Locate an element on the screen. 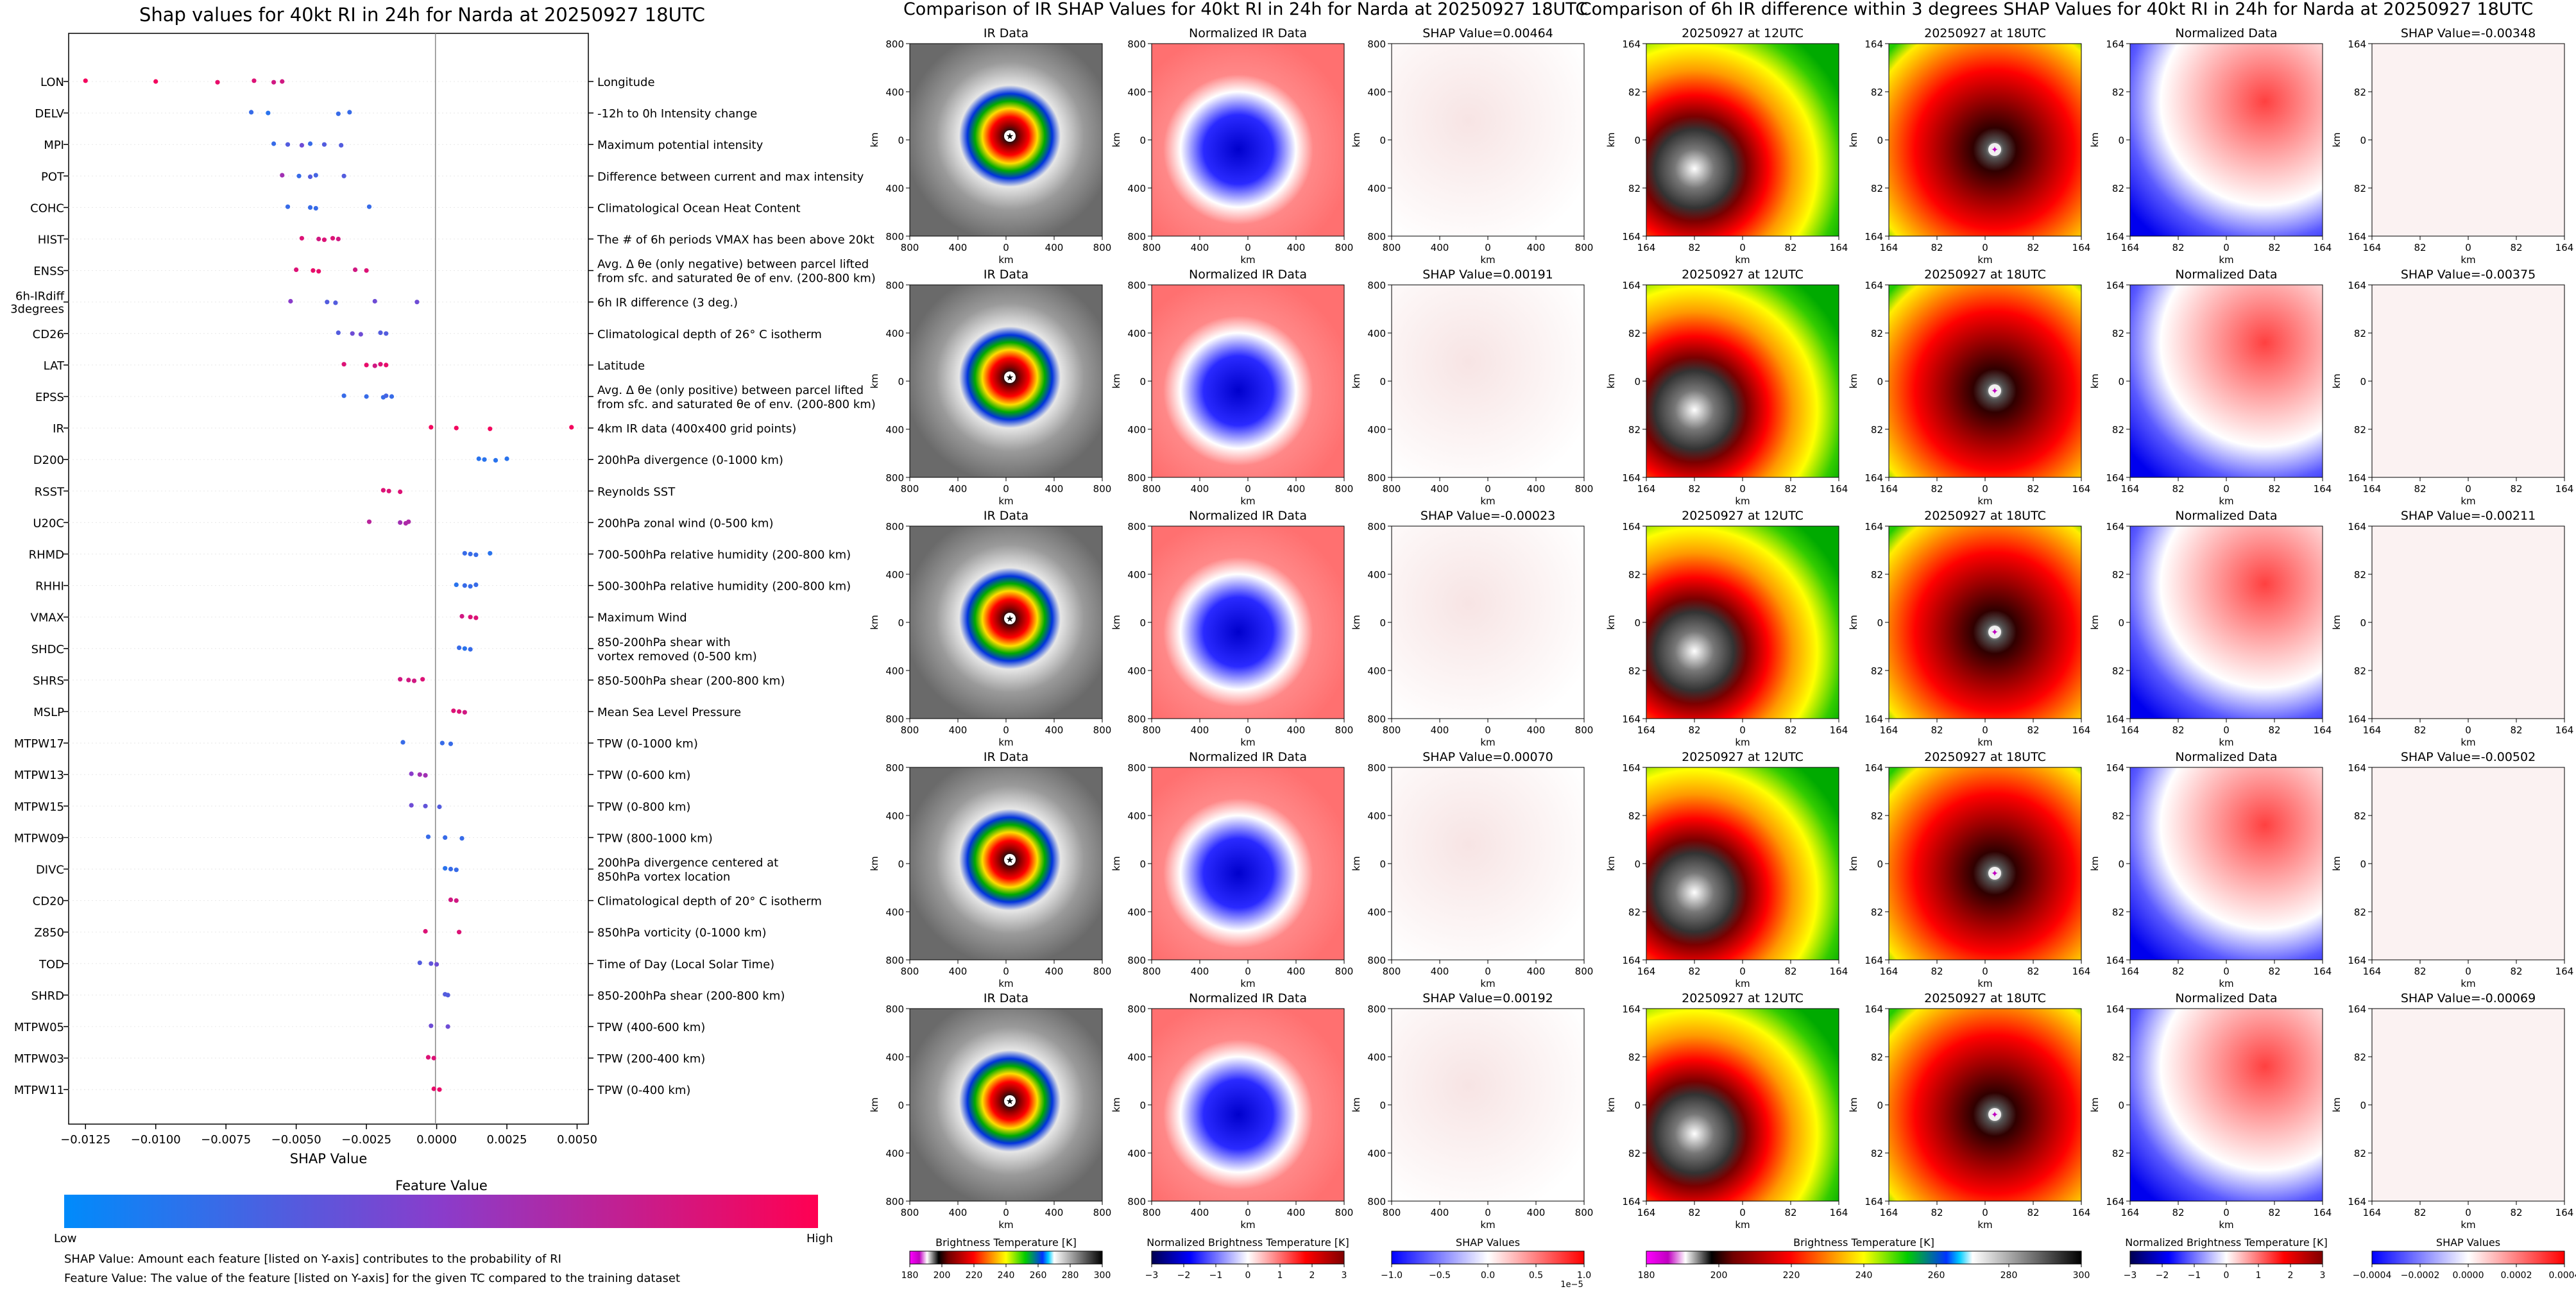  diff-subplot-title: 20250927 at 12UTC is located at coordinates (1743, 33).